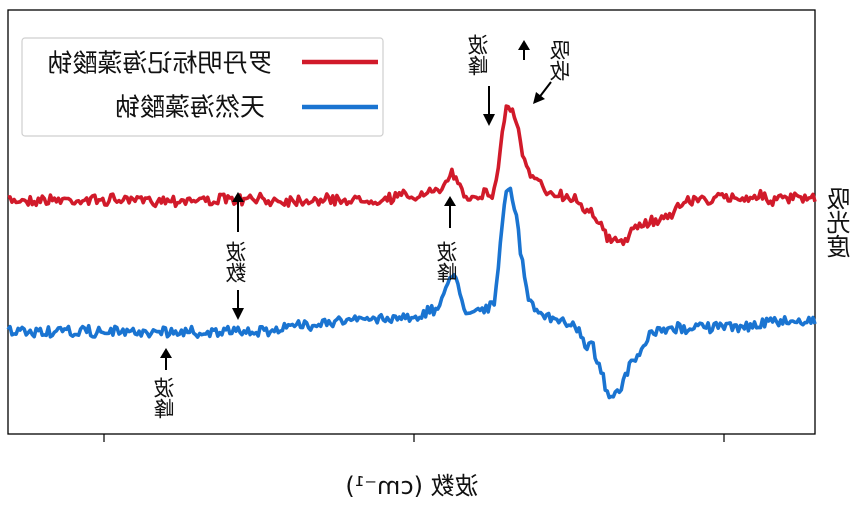  What do you see at coordinates (159, 63) in the screenshot?
I see `legend-label-rhodamine: 罗丹明标记海藻酸钠` at bounding box center [159, 63].